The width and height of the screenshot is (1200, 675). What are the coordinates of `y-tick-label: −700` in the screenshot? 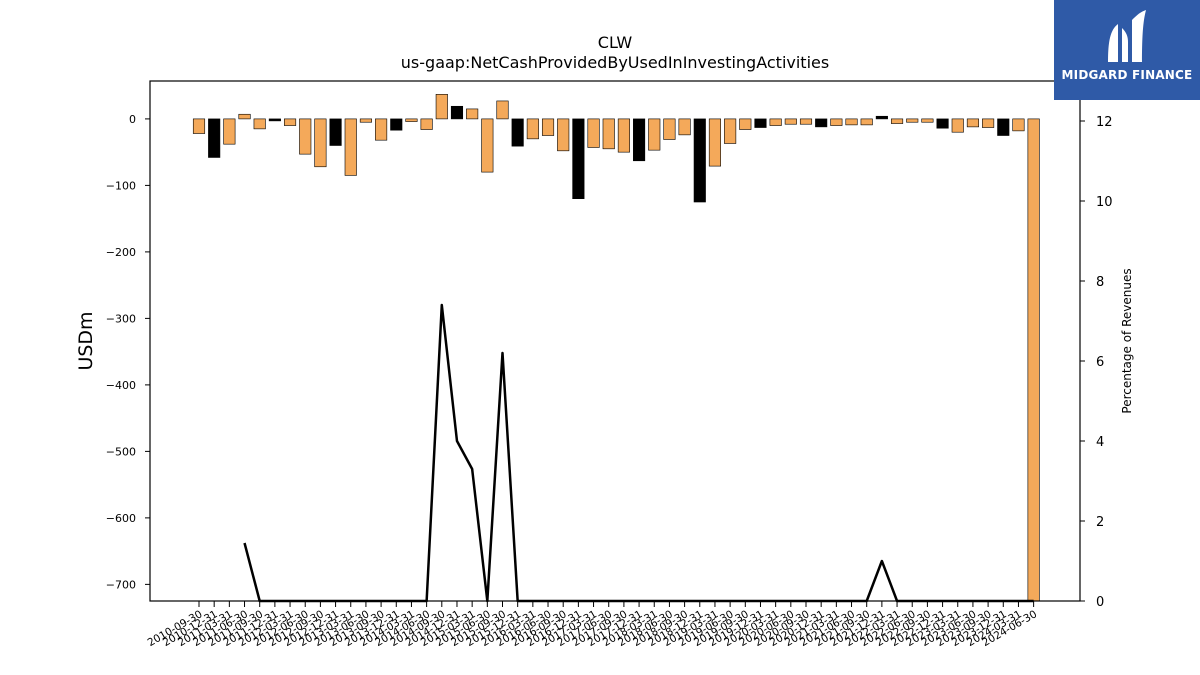 It's located at (121, 584).